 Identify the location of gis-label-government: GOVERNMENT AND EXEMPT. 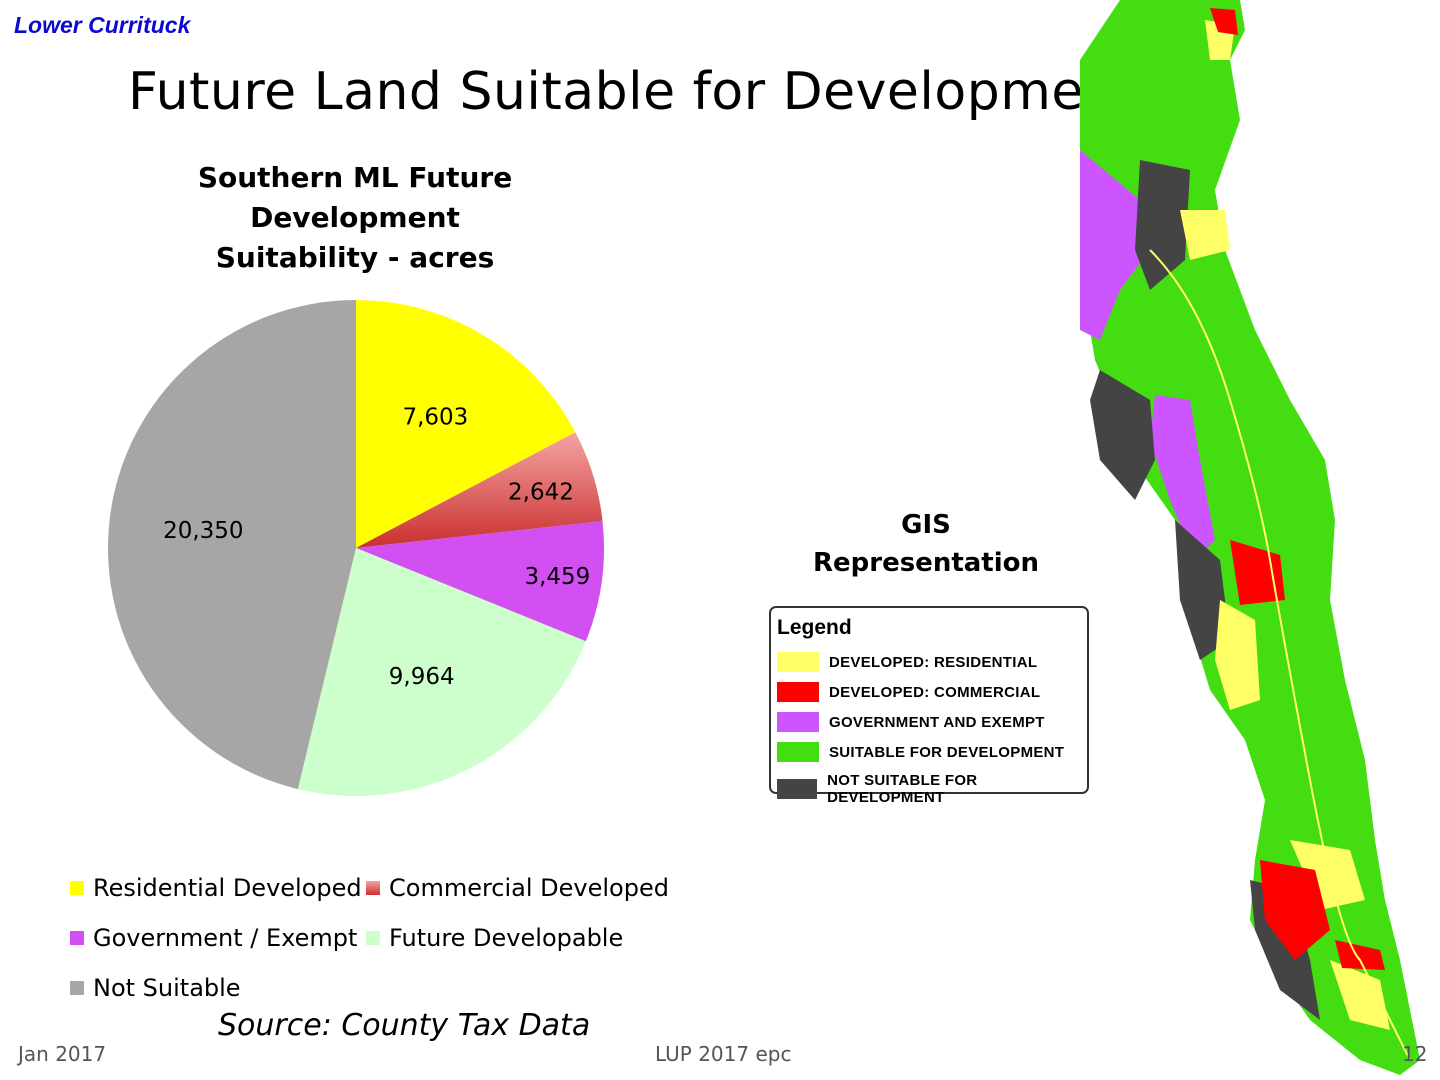
(937, 722).